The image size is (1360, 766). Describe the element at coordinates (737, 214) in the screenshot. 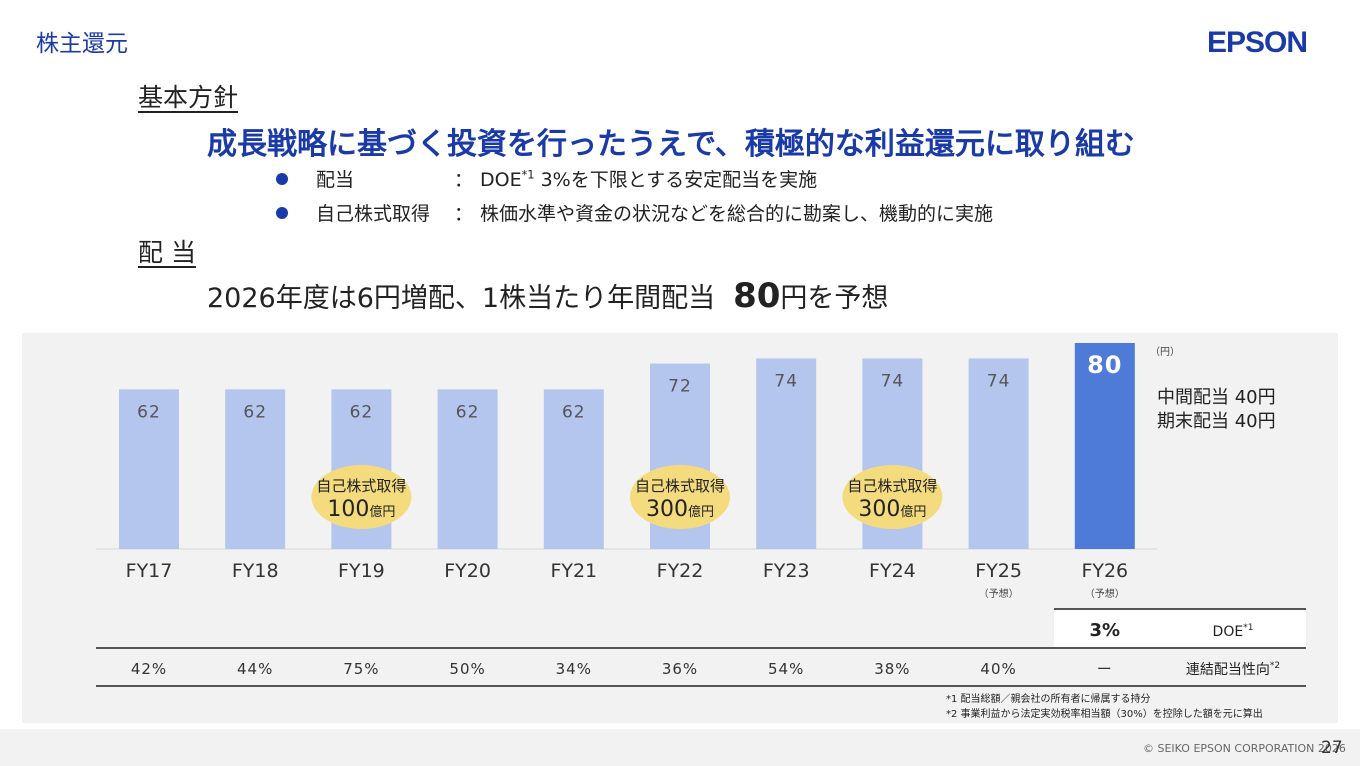

I see `bullet-text: 株価水準や資金の状況などを総合的に勘案し、機動的に実施` at that location.